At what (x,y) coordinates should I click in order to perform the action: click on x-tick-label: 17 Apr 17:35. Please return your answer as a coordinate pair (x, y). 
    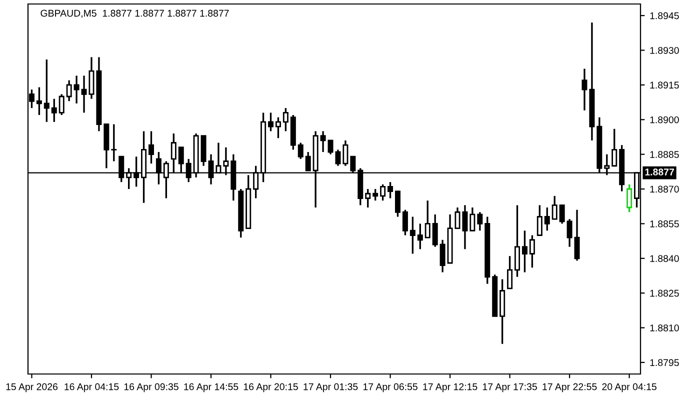
    Looking at the image, I should click on (509, 387).